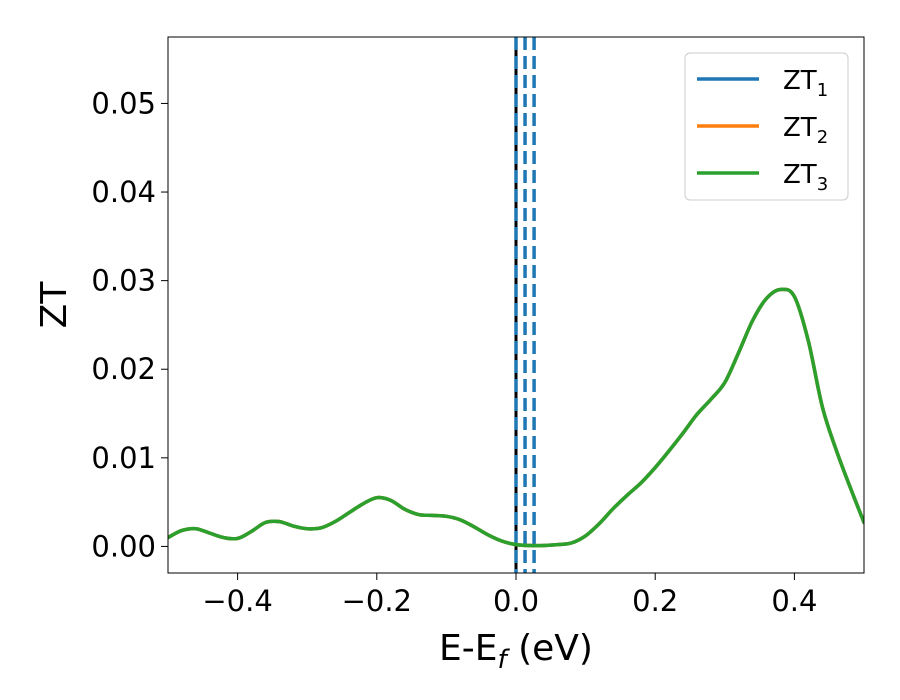 This screenshot has height=700, width=900. What do you see at coordinates (805, 83) in the screenshot?
I see `legend-label-1: ZT1` at bounding box center [805, 83].